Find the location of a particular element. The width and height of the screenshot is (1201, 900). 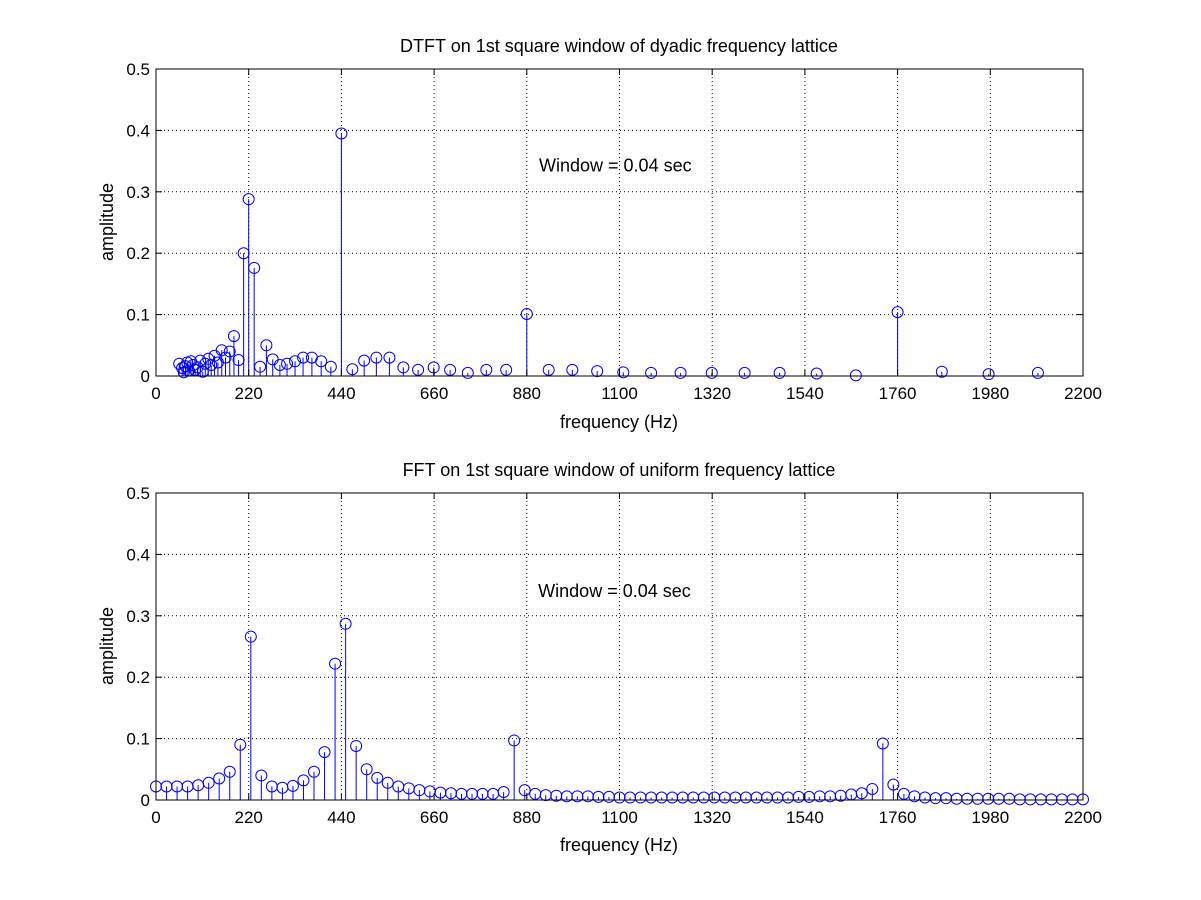

y-tick-label: 0.1 is located at coordinates (138, 739).